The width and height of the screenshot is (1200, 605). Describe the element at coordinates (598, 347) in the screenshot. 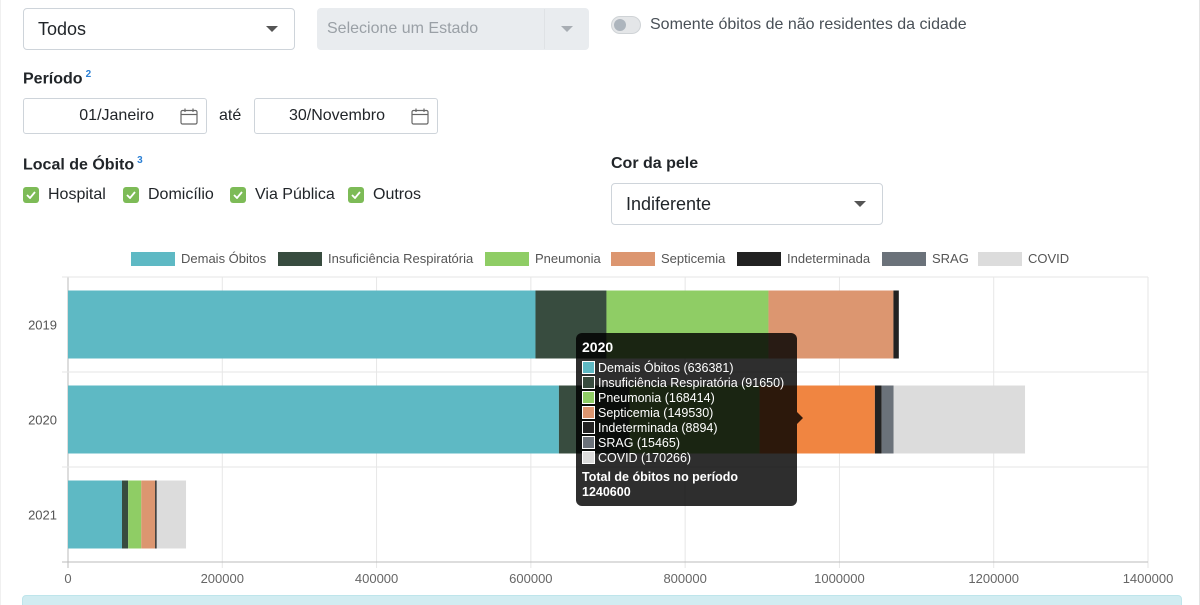

I see `tooltip-title: 2020` at that location.